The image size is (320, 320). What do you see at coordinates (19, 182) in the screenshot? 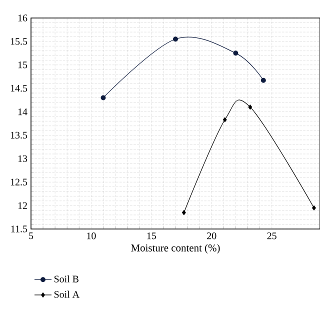
I see `y-tick-label: 12.5` at bounding box center [19, 182].